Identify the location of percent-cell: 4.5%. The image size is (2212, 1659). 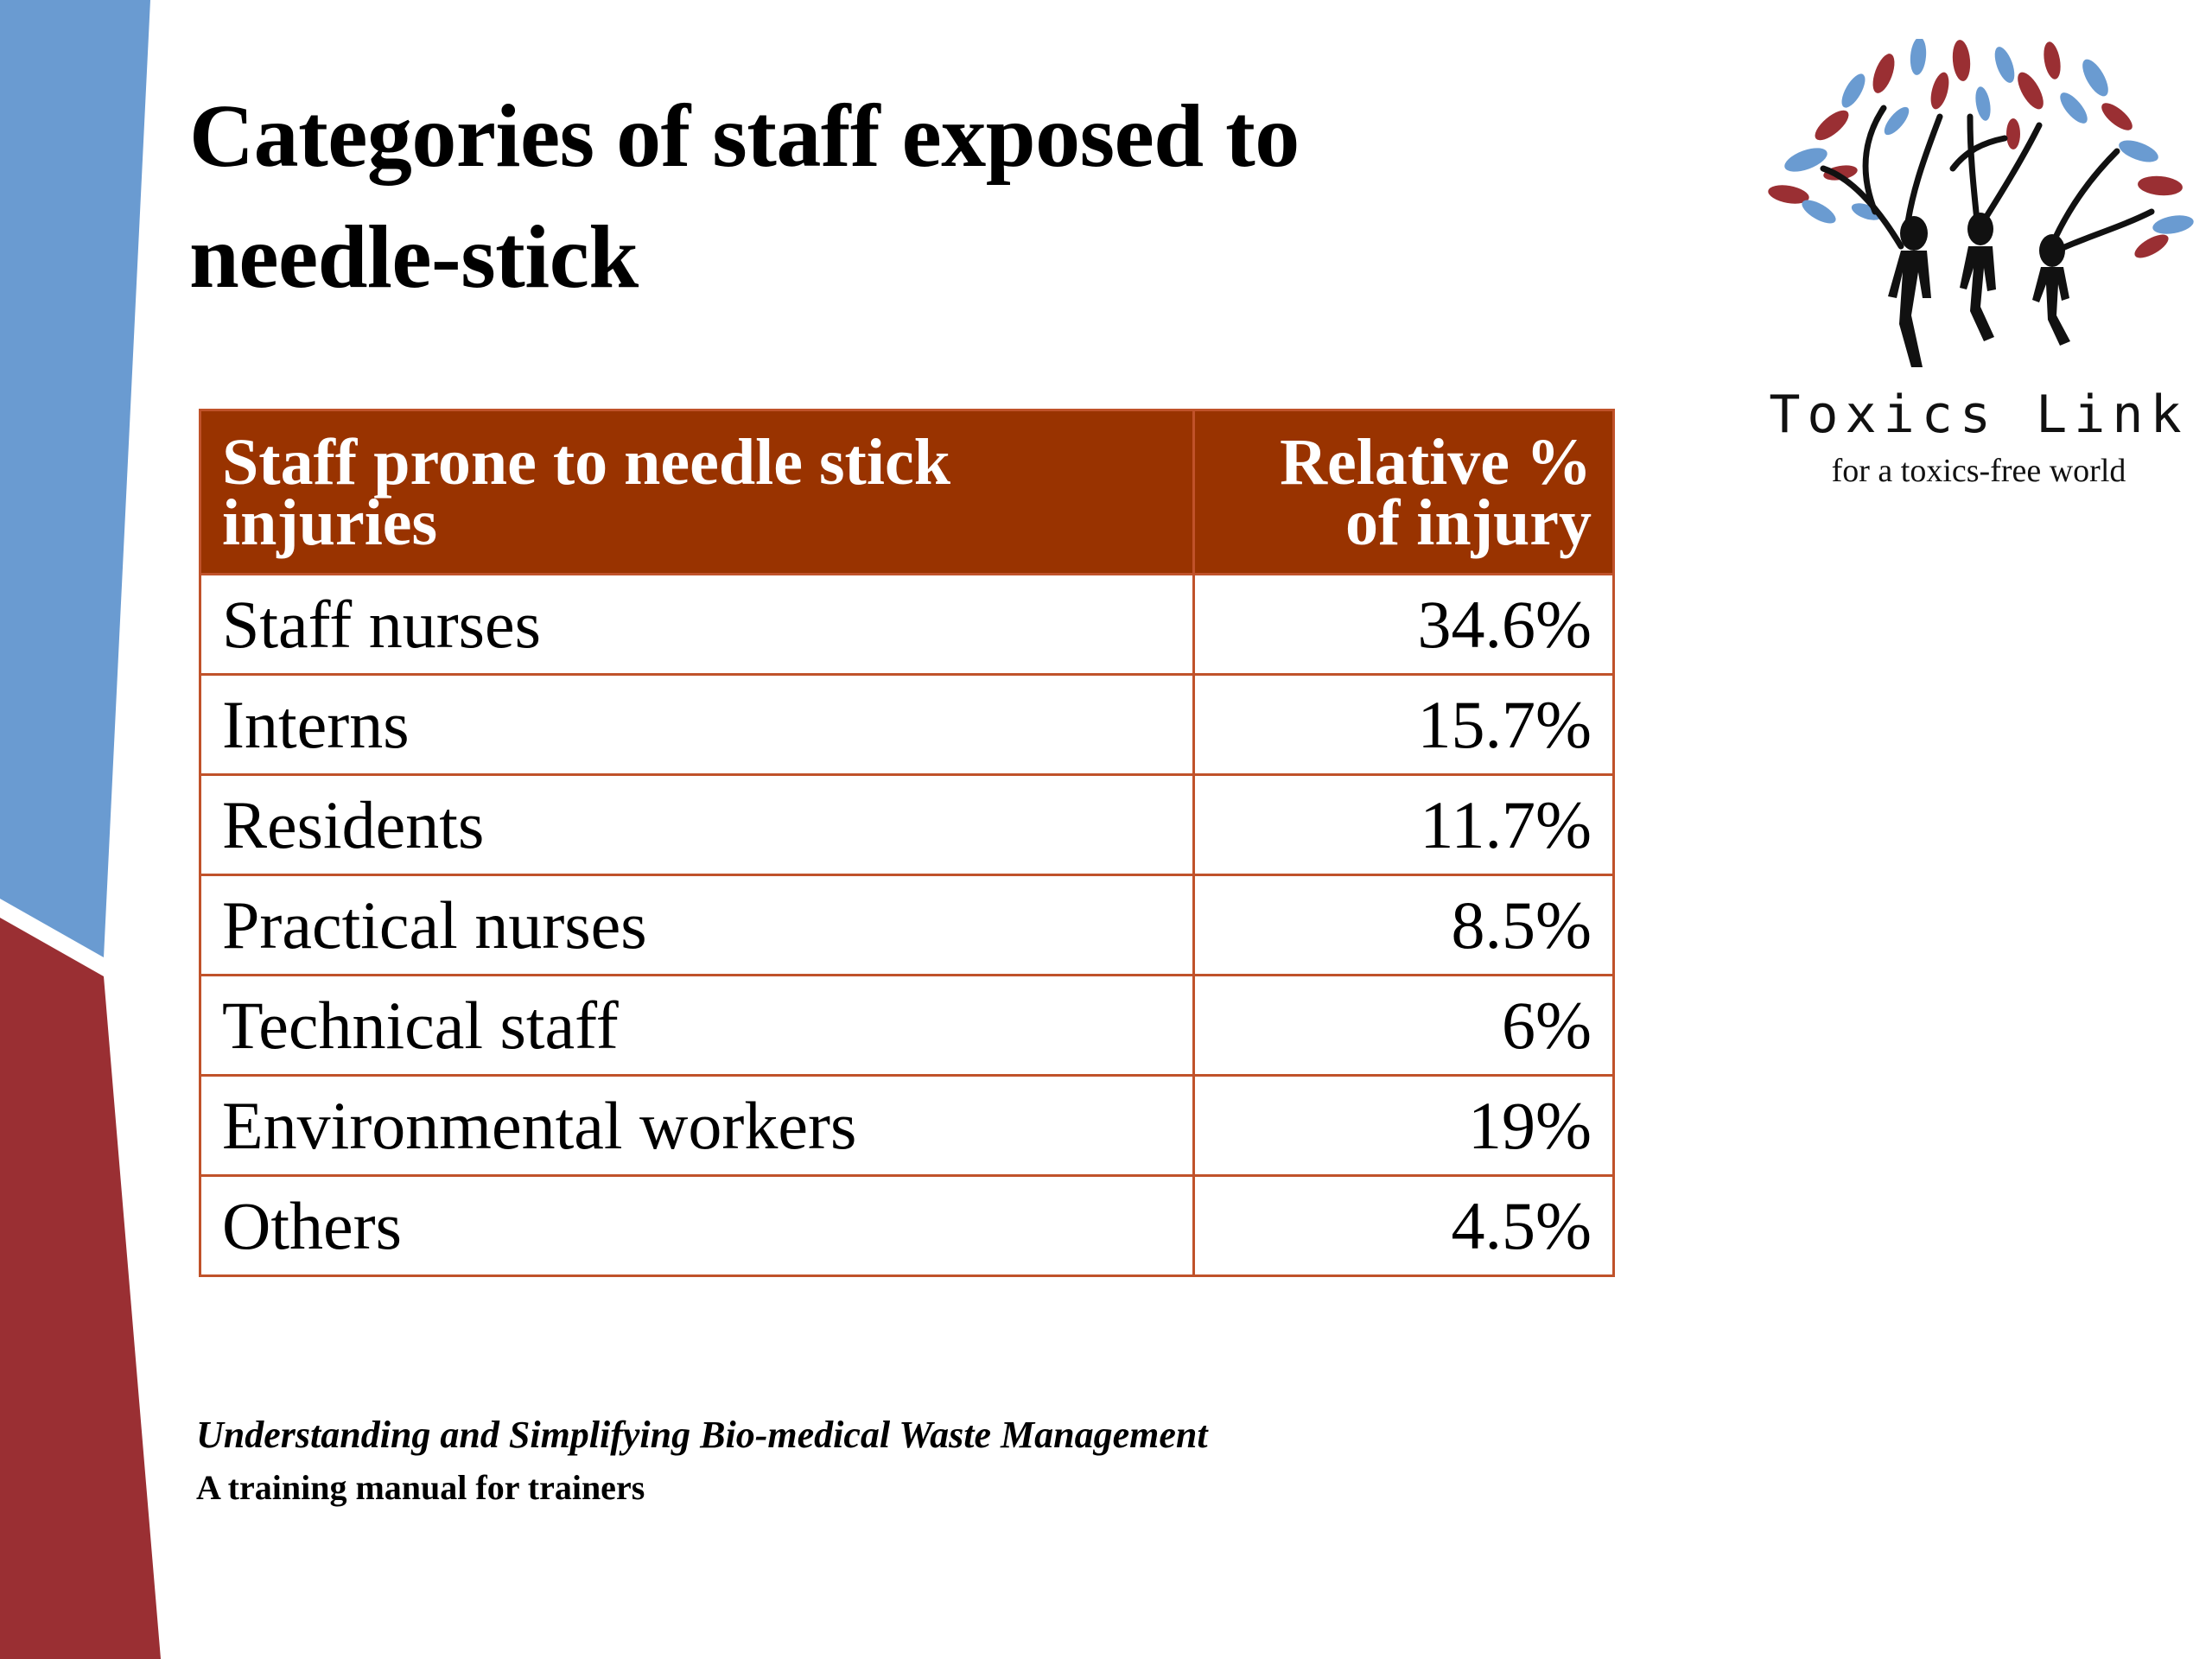
(1403, 1225).